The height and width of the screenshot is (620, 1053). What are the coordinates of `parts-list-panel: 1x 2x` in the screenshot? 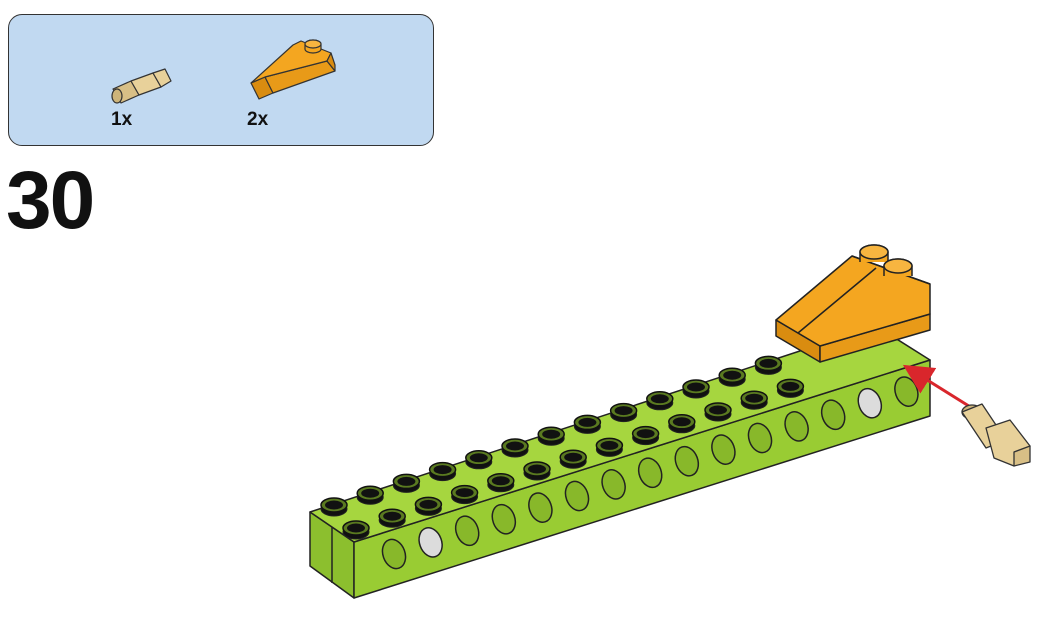 It's located at (221, 80).